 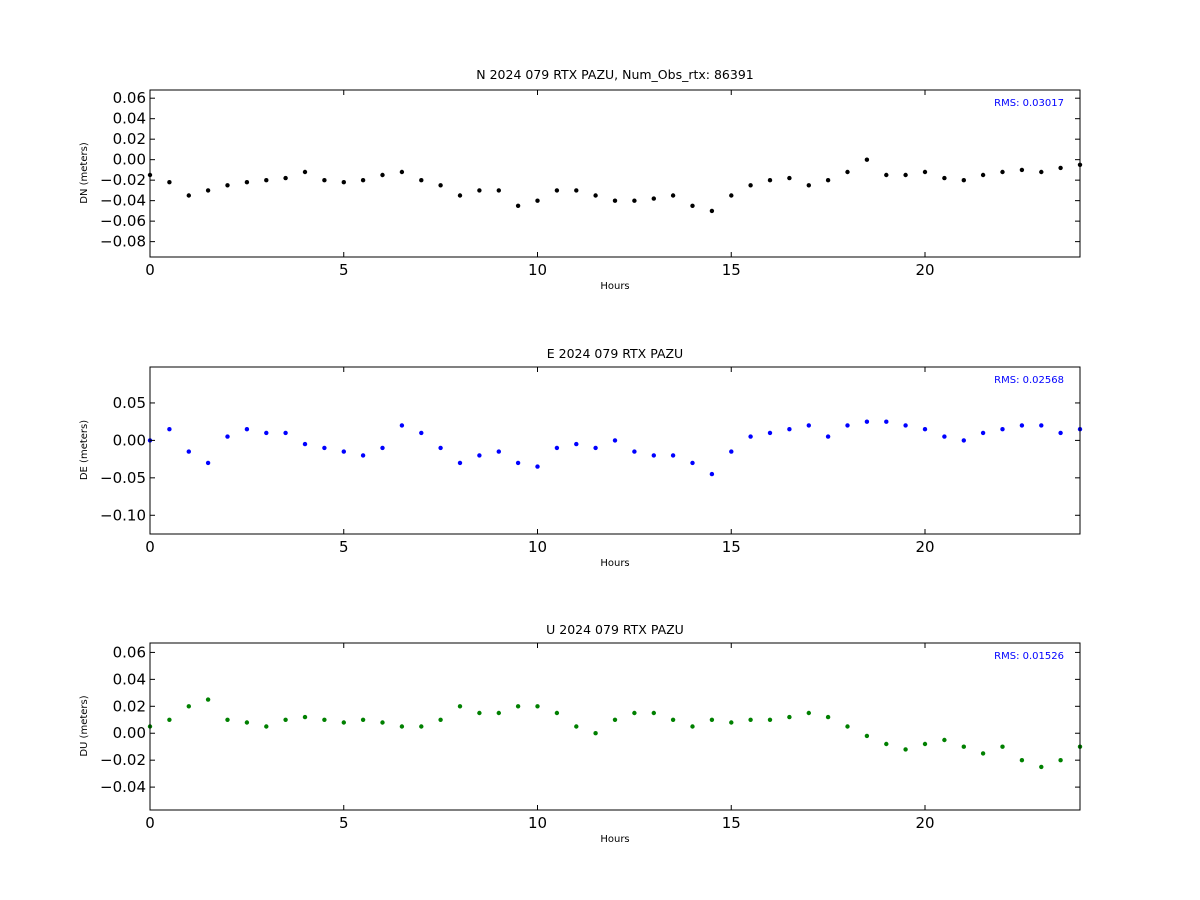 I want to click on panel-n-axes-frame, so click(x=615, y=173).